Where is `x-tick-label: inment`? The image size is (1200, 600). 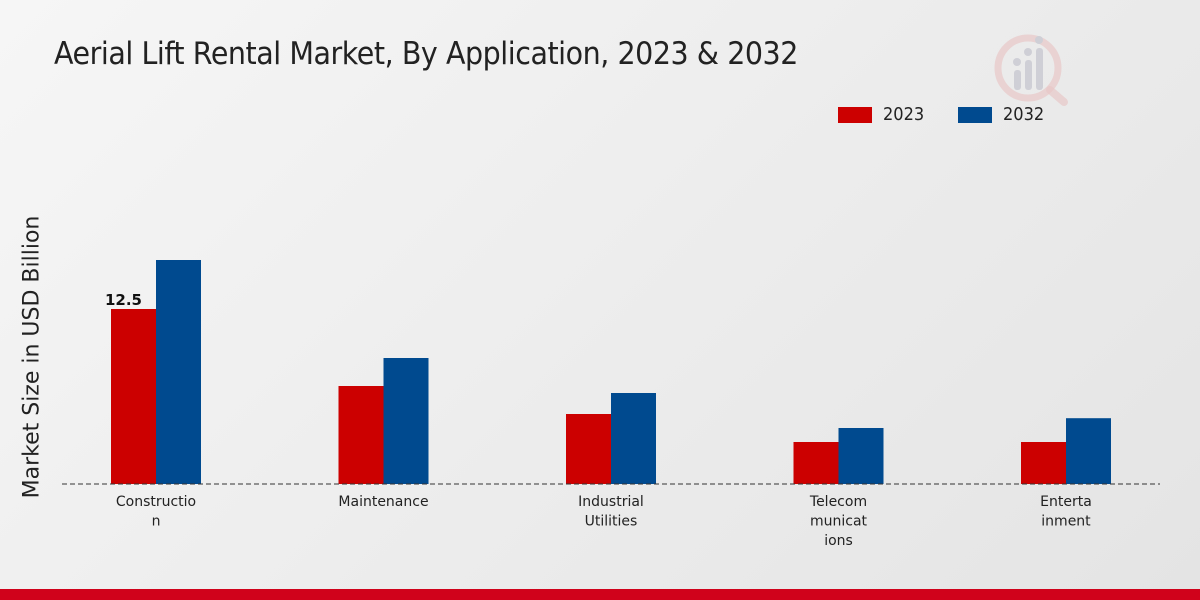
x-tick-label: inment is located at coordinates (1066, 522).